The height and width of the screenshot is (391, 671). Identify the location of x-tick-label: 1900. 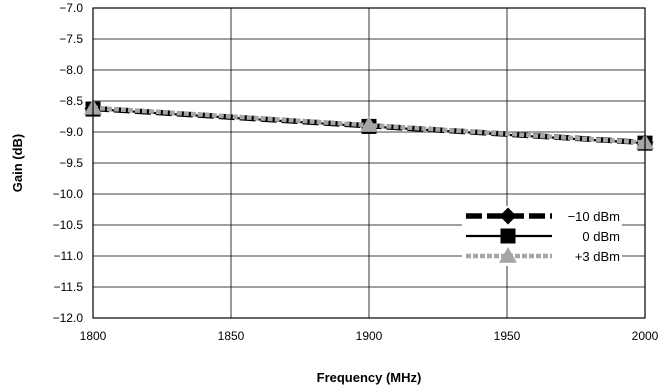
(369, 336).